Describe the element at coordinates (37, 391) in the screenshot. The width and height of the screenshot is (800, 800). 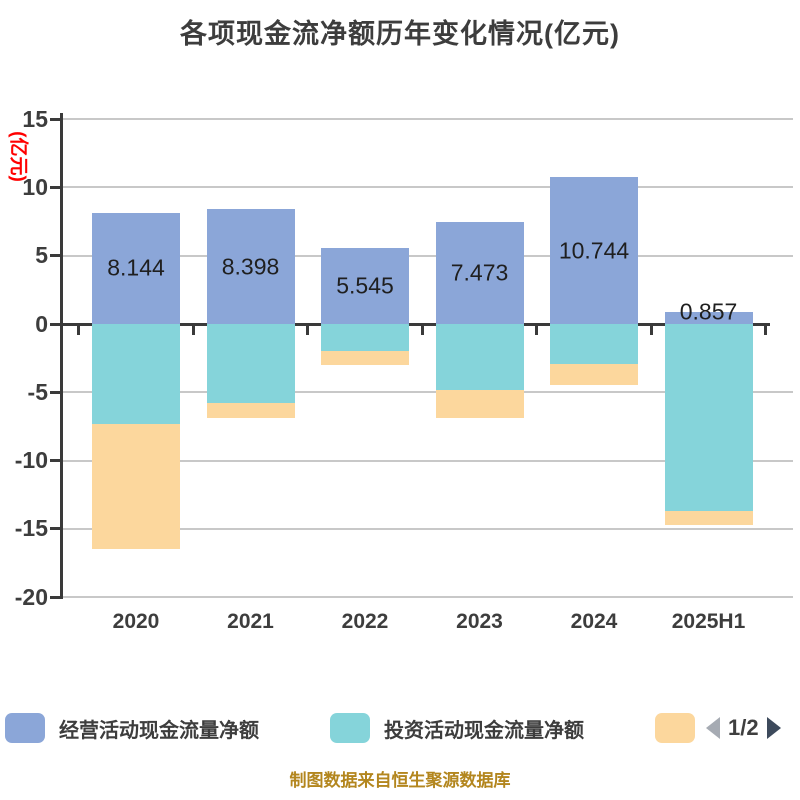
I see `y-tick-label--5: -5` at that location.